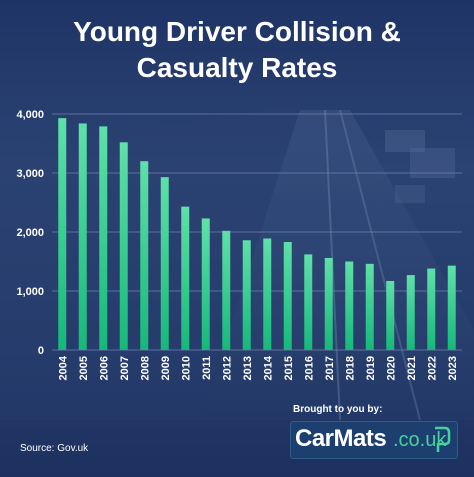 The width and height of the screenshot is (474, 477). Describe the element at coordinates (246, 295) in the screenshot. I see `bar-2013` at that location.